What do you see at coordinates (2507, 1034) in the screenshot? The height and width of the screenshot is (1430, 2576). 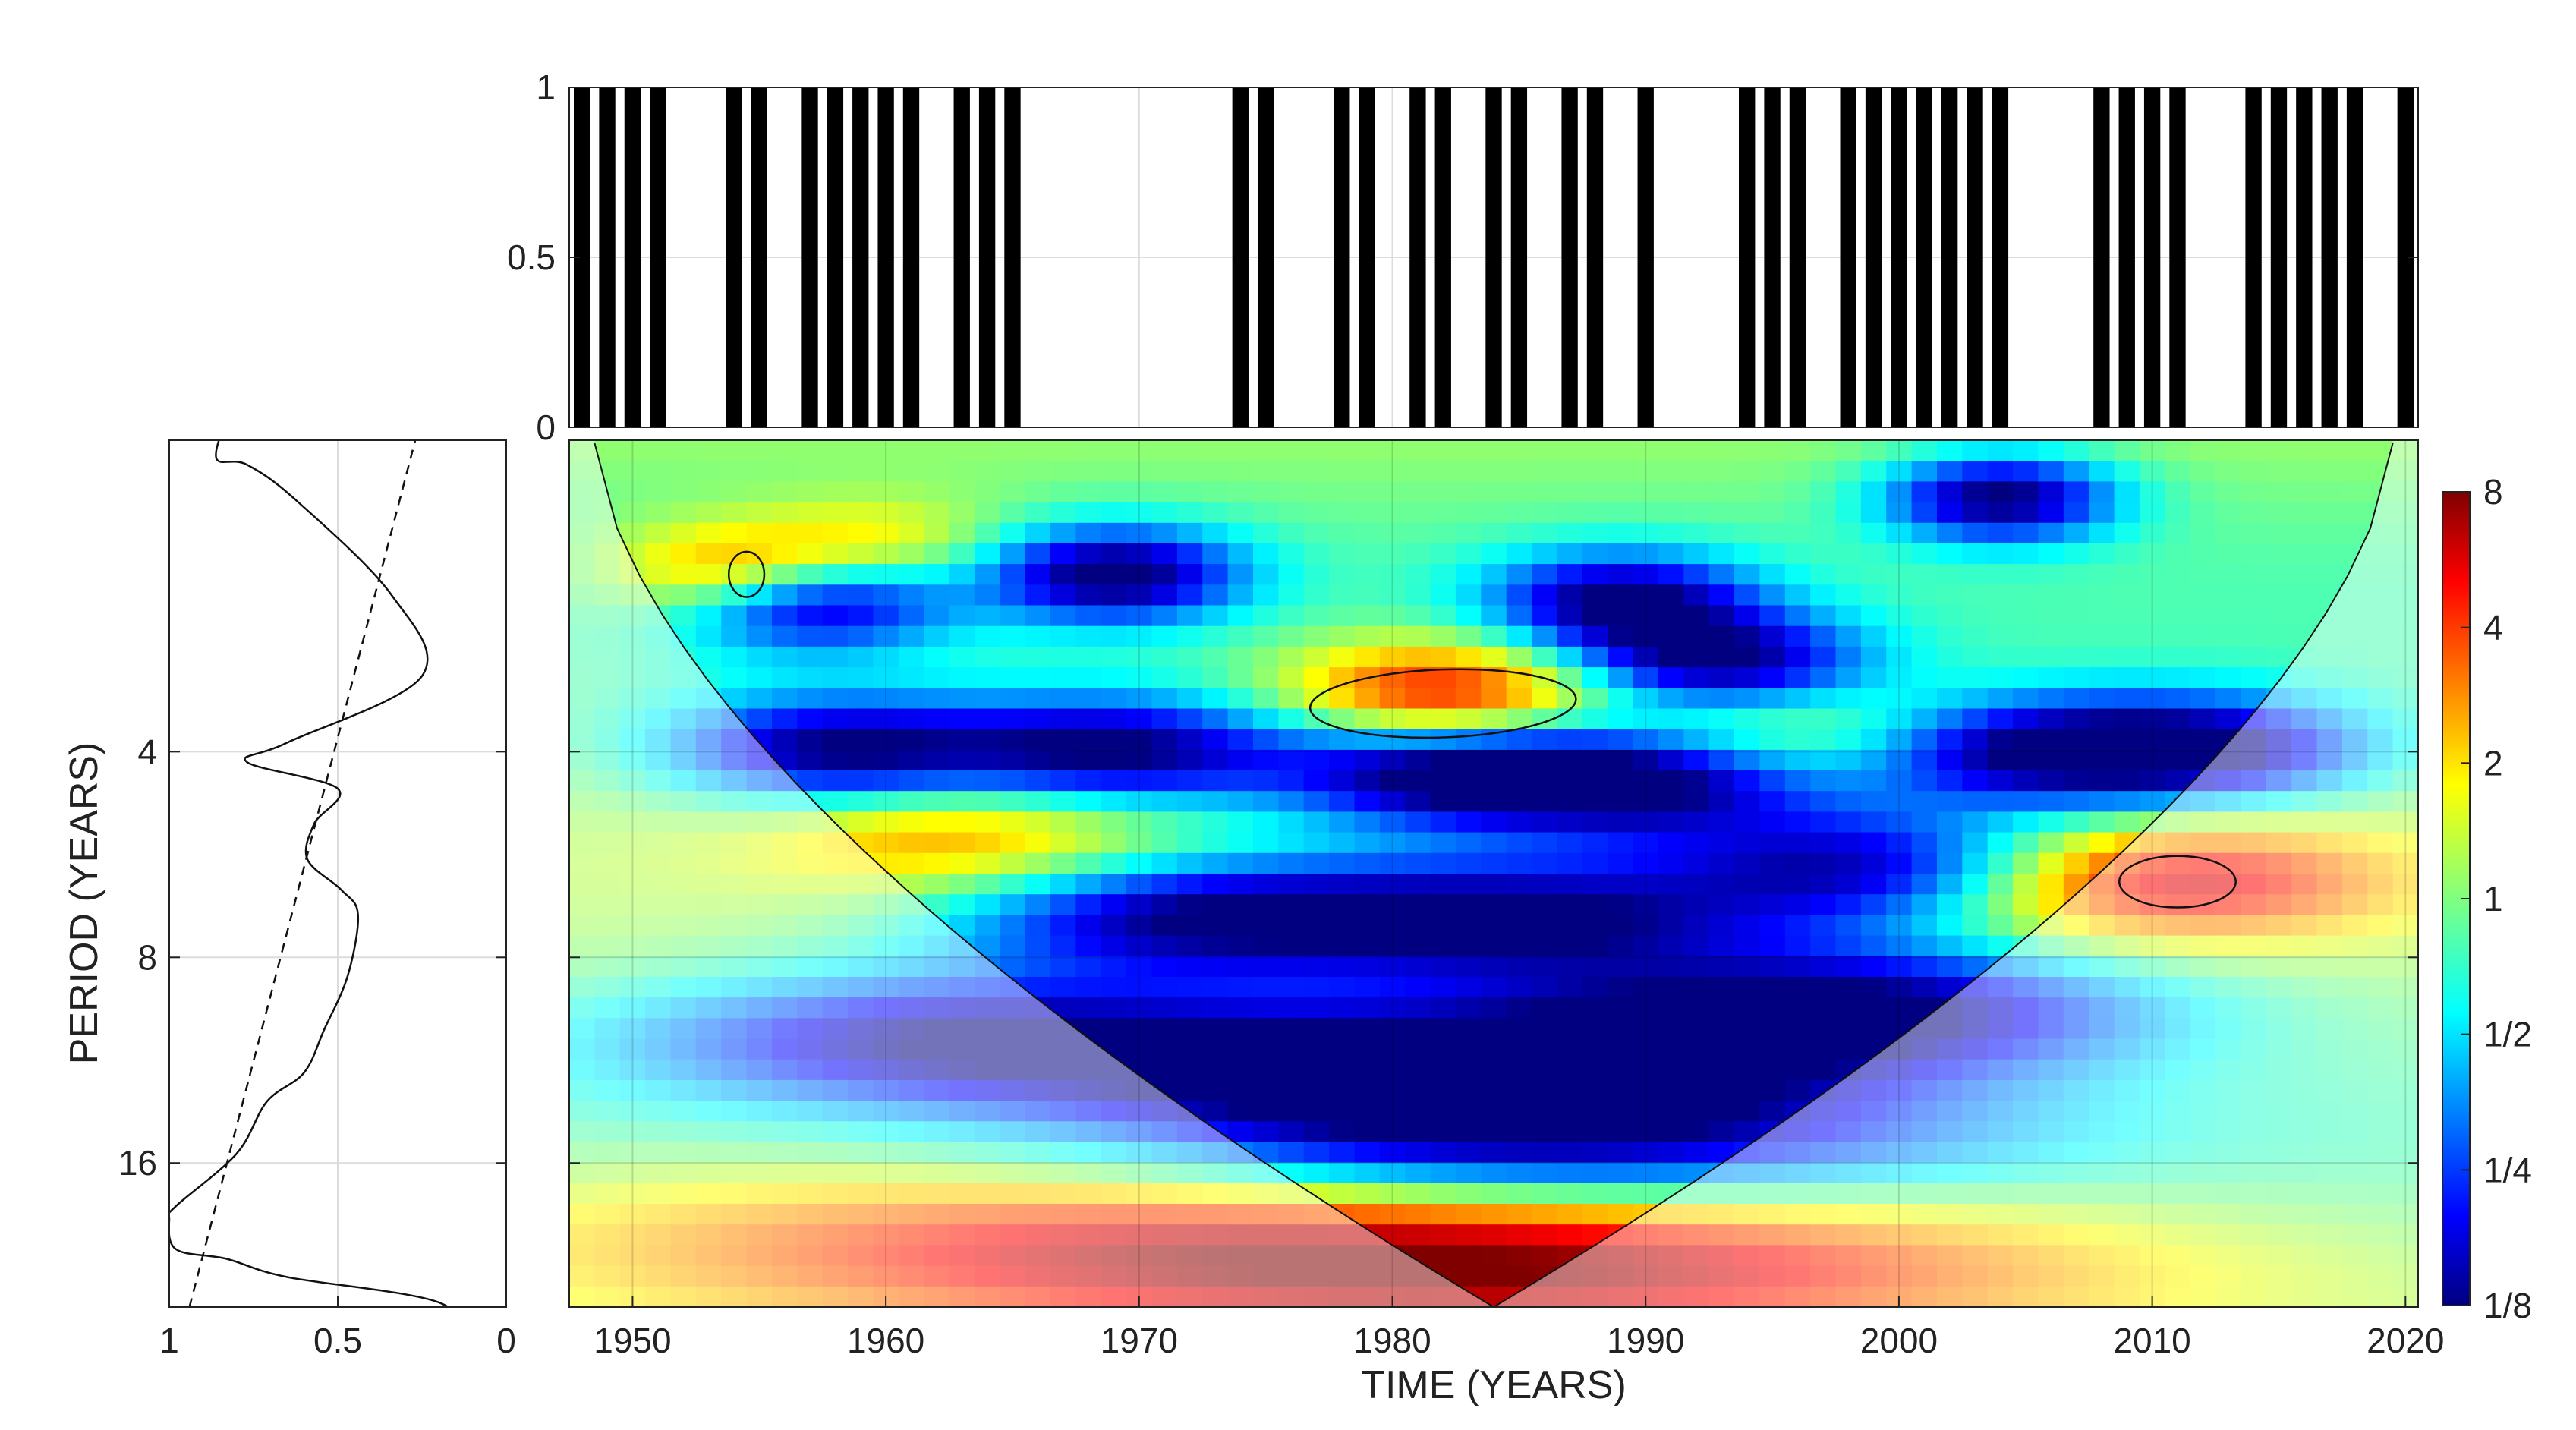 I see `colorbar-tick-label: 1/2` at bounding box center [2507, 1034].